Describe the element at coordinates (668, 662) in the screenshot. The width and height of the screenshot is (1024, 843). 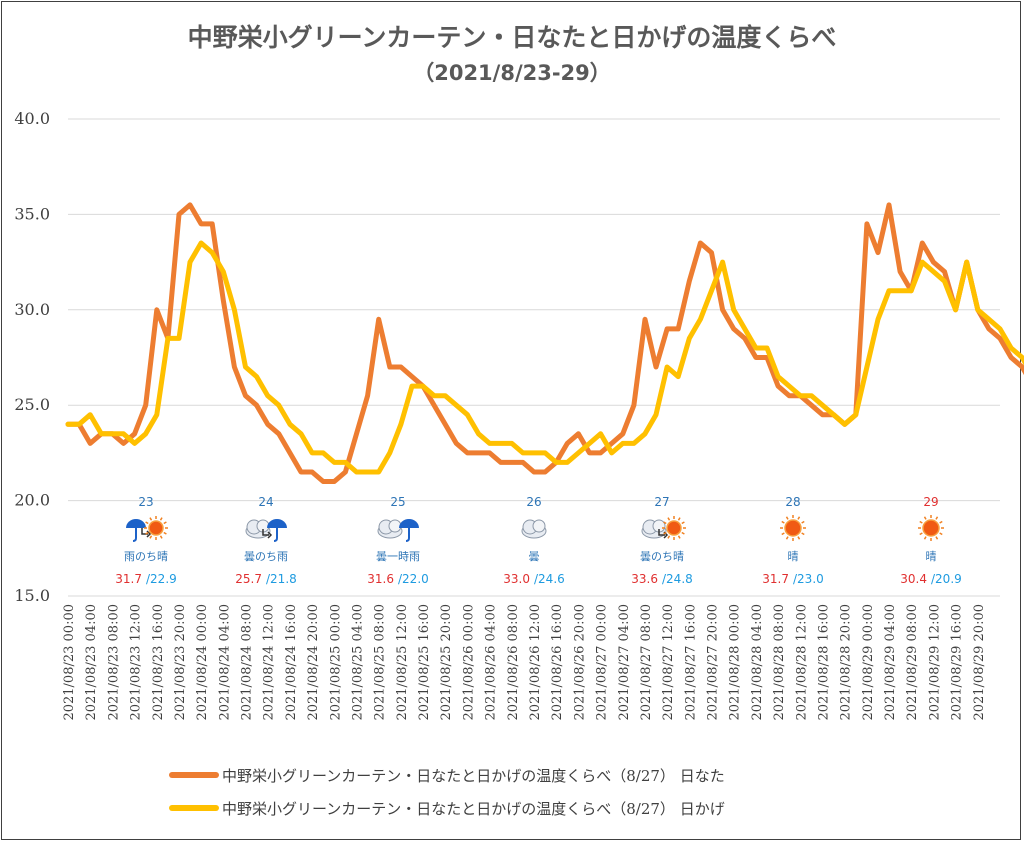
I see `x-tick-label: 2021/08/27 12:00` at that location.